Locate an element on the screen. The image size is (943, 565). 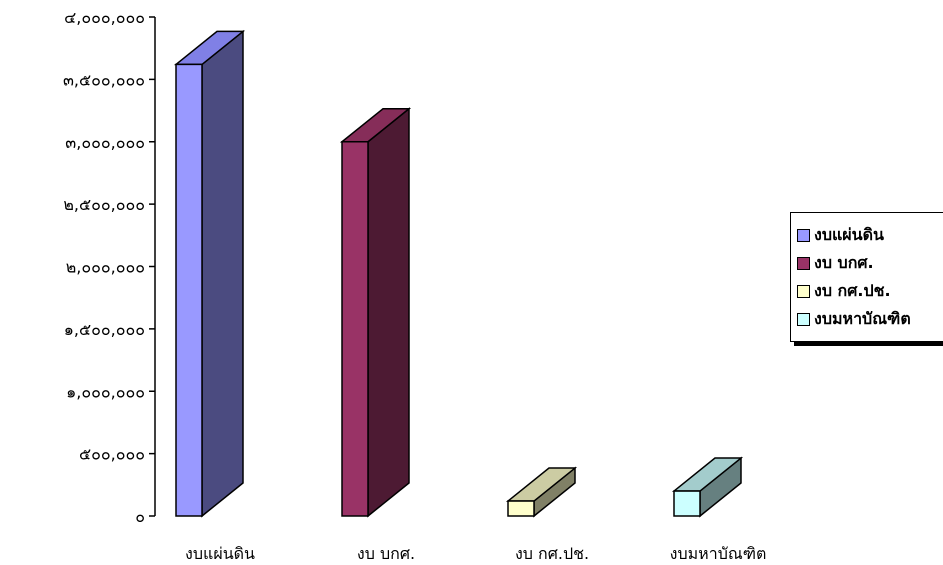
legend-label: งบแผ่นดิน is located at coordinates (849, 234).